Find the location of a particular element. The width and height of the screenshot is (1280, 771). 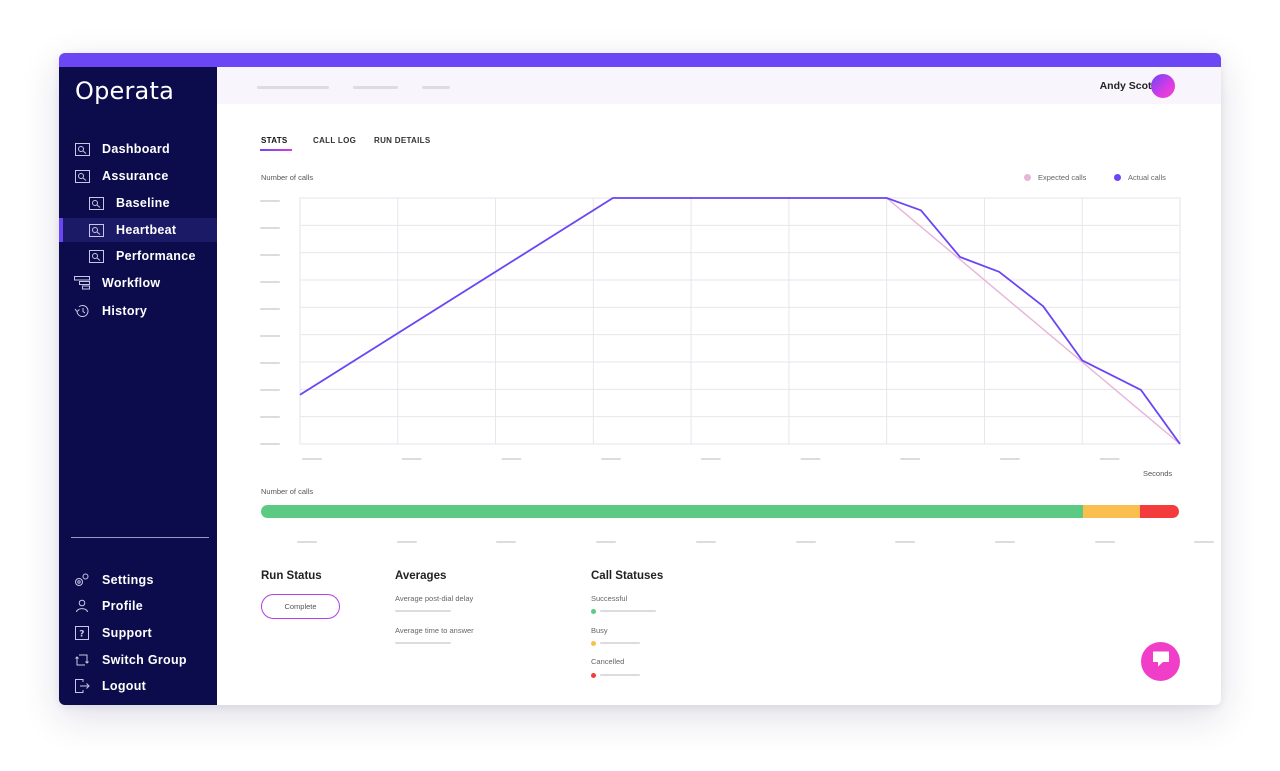

x-axis-label: Seconds is located at coordinates (1158, 473).